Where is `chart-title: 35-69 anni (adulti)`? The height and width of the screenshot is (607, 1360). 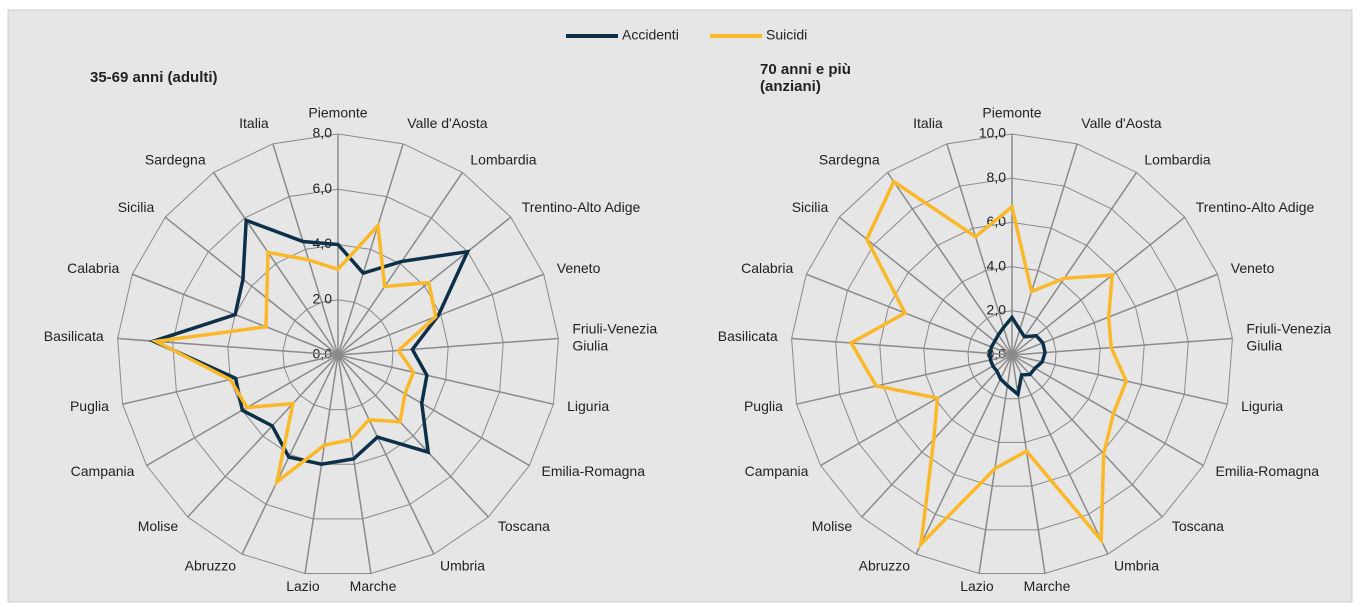 chart-title: 35-69 anni (adulti) is located at coordinates (154, 77).